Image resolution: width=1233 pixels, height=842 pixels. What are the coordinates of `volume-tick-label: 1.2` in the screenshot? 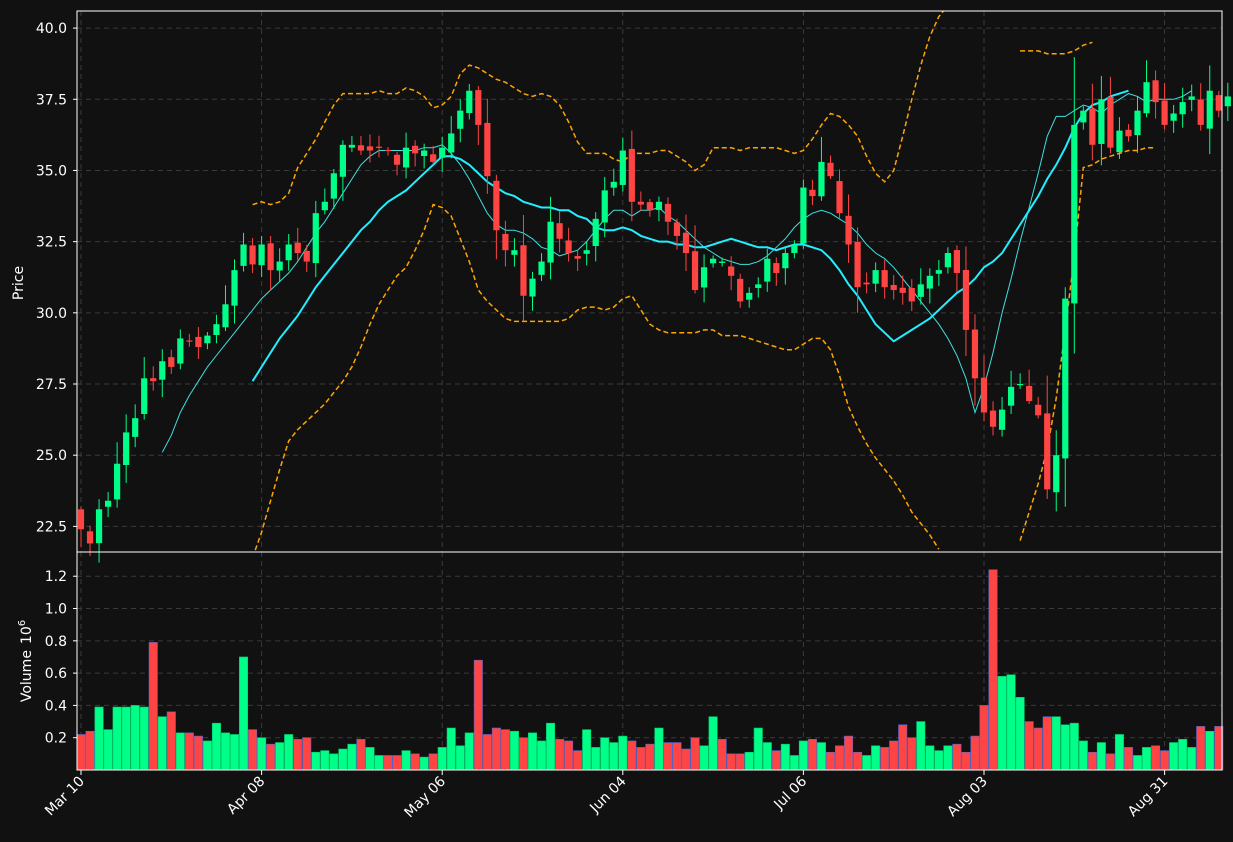 It's located at (56, 577).